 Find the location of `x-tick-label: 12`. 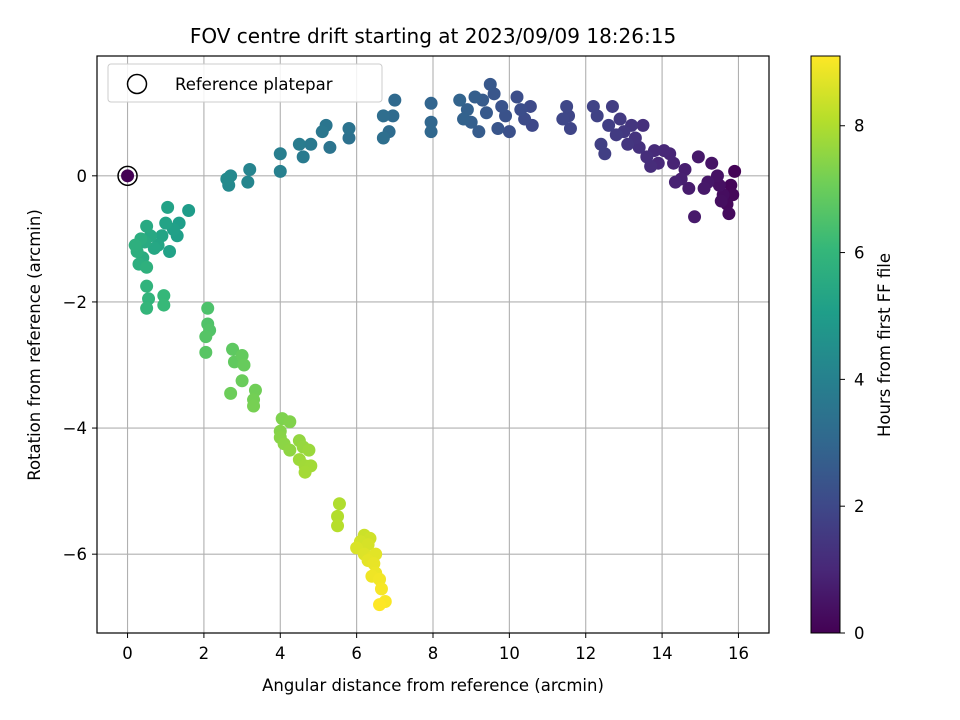

x-tick-label: 12 is located at coordinates (585, 653).